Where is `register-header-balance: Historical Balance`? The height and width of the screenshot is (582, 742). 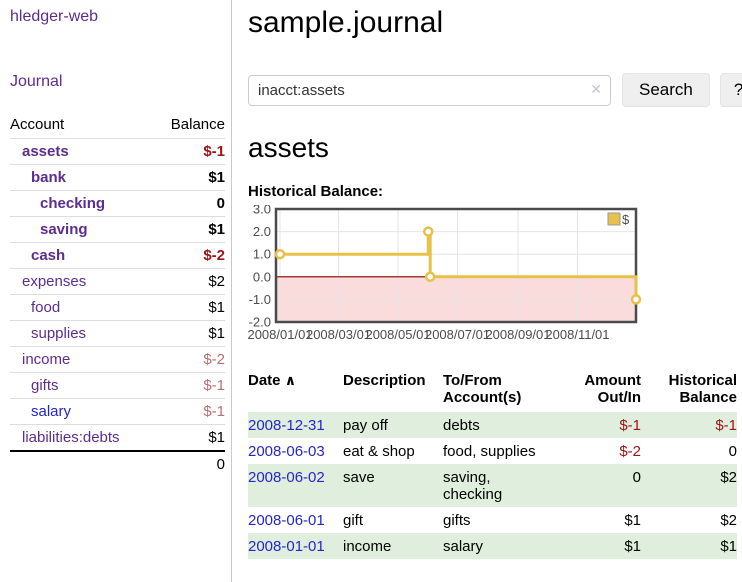 register-header-balance: Historical Balance is located at coordinates (702, 389).